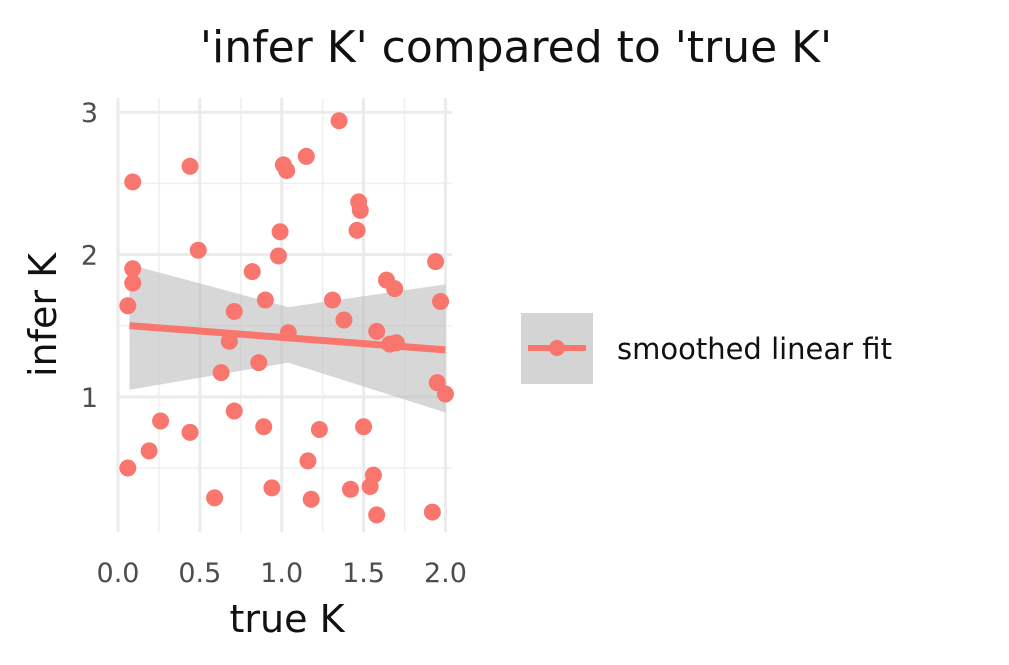 The width and height of the screenshot is (1009, 665). Describe the element at coordinates (754, 349) in the screenshot. I see `legend-label: smoothed linear fit` at that location.